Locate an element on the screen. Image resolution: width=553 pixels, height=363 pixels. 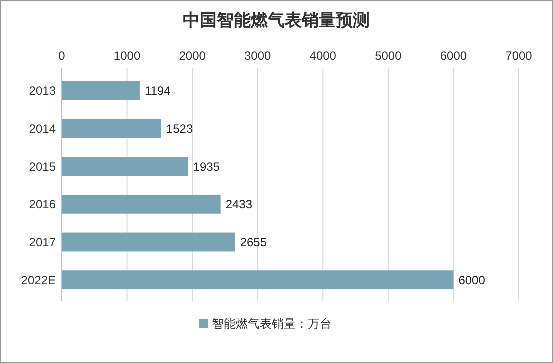
x-tick-label: 2000 is located at coordinates (192, 56).